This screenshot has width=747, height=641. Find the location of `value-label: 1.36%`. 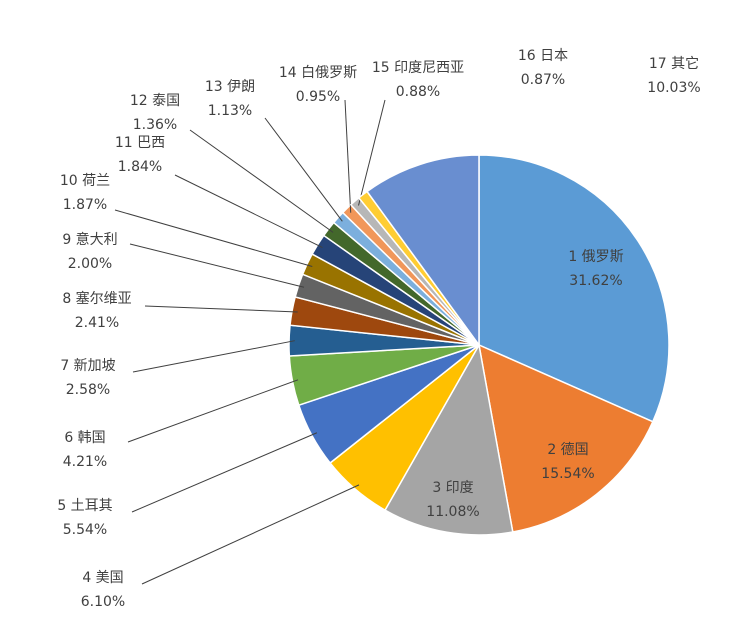

value-label: 1.36% is located at coordinates (155, 125).